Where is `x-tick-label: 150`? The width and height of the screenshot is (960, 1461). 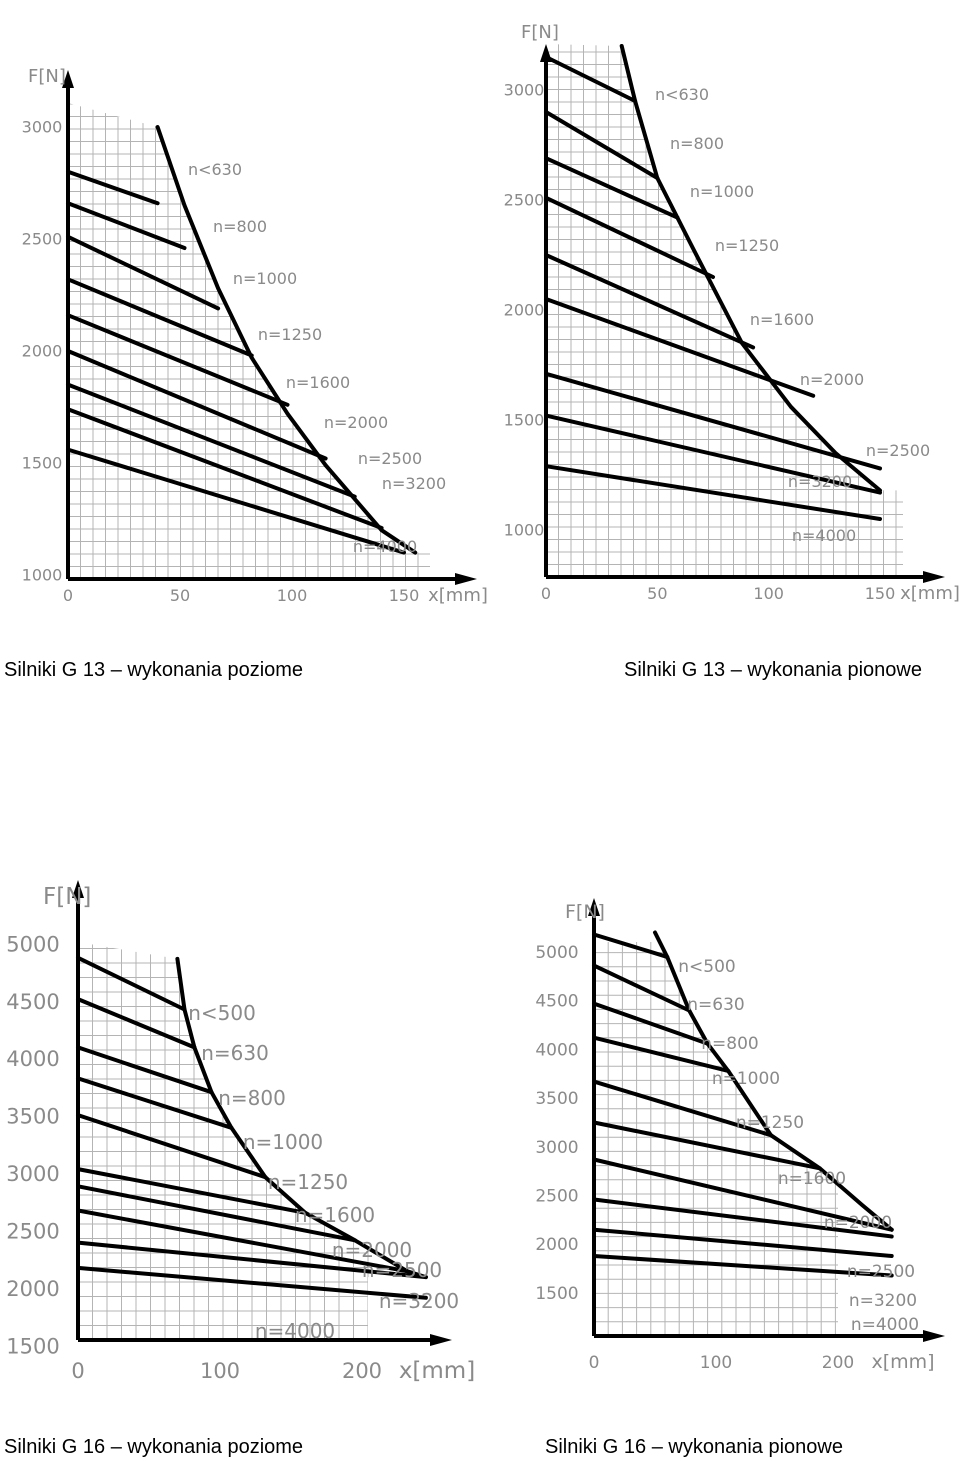 x-tick-label: 150 is located at coordinates (404, 595).